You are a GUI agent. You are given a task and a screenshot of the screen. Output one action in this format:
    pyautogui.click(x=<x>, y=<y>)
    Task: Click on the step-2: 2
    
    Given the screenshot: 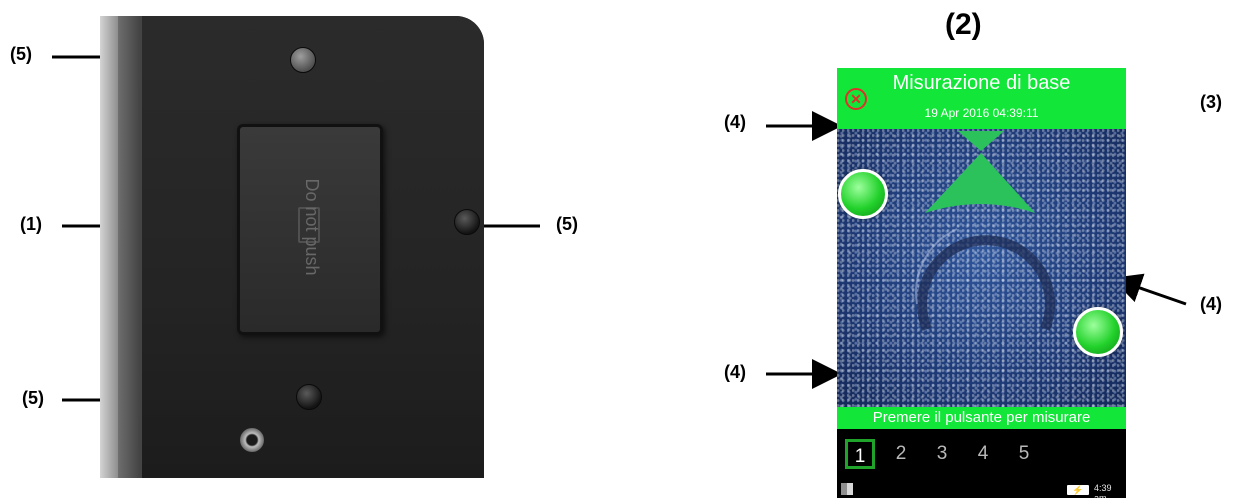 What is the action you would take?
    pyautogui.click(x=901, y=453)
    